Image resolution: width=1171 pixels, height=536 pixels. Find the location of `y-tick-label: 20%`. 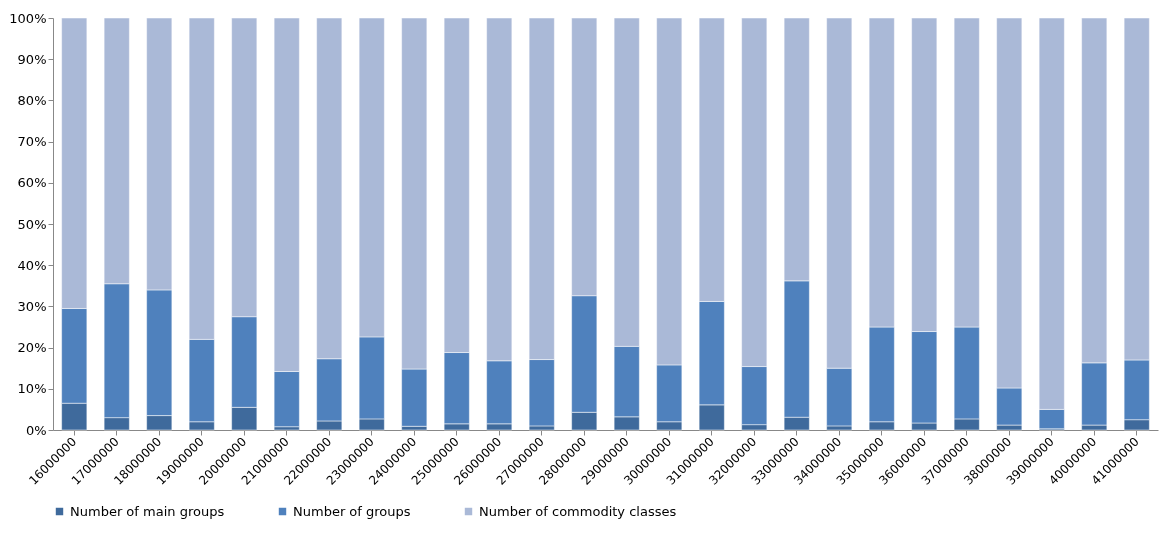

y-tick-label: 20% is located at coordinates (32, 348).